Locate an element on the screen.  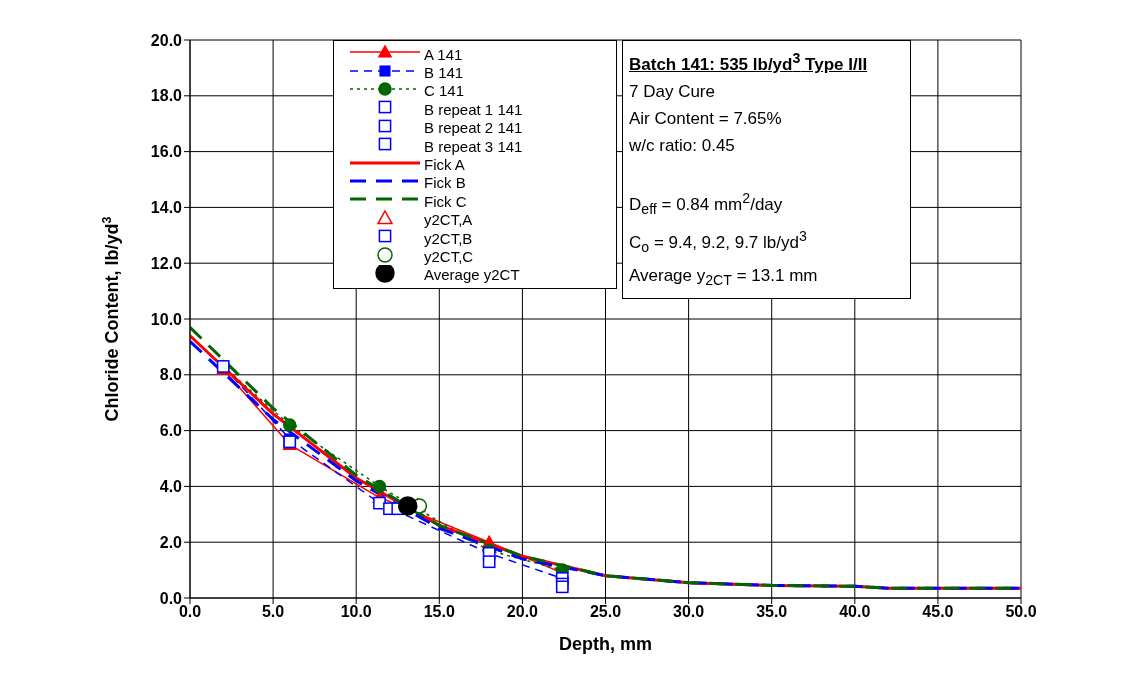
y-tick-label: 12.0 is located at coordinates (166, 263).